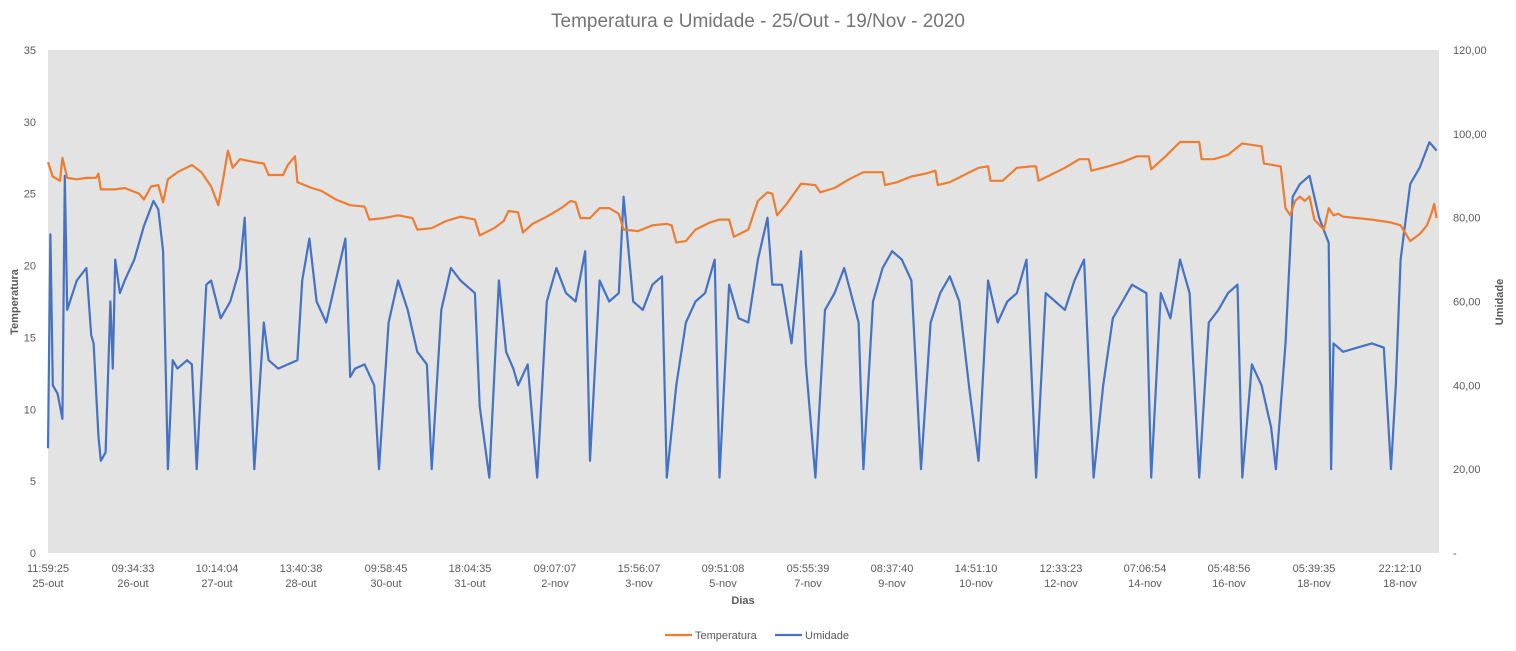 Image resolution: width=1516 pixels, height=651 pixels. I want to click on legend-label: Temperatura, so click(726, 636).